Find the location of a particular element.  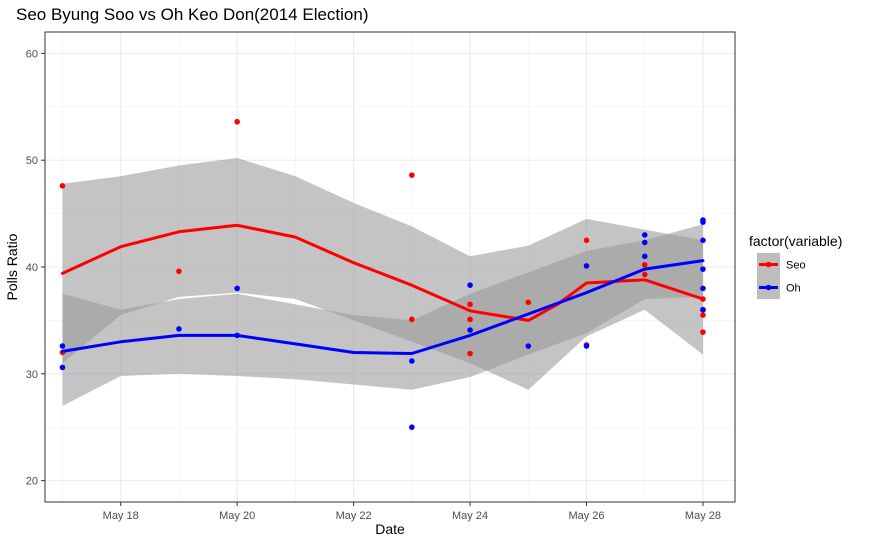

y-tick-label: 20 is located at coordinates (32, 482).